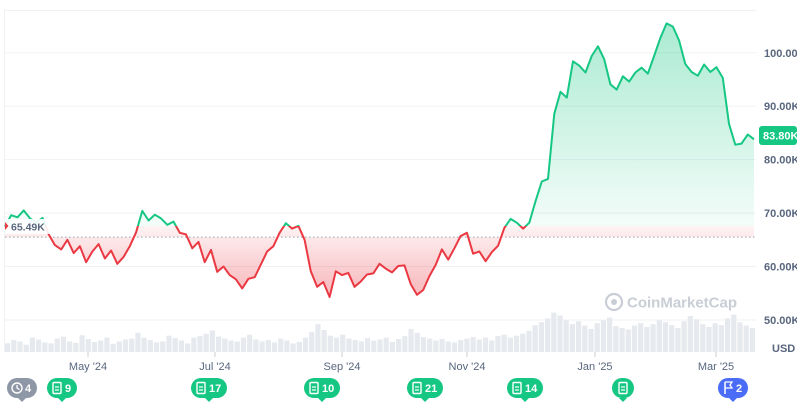 The width and height of the screenshot is (797, 403). What do you see at coordinates (729, 387) in the screenshot?
I see `flag-icon` at bounding box center [729, 387].